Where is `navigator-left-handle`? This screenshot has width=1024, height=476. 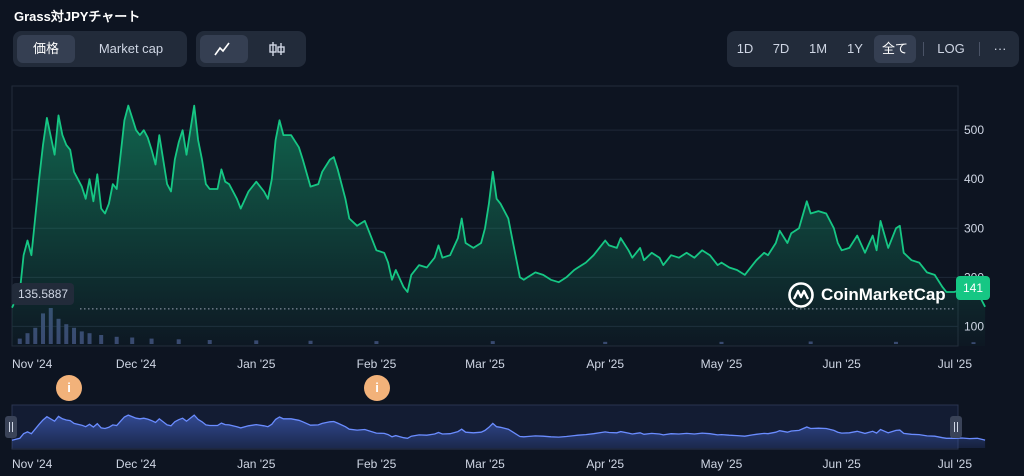
navigator-left-handle is located at coordinates (11, 427).